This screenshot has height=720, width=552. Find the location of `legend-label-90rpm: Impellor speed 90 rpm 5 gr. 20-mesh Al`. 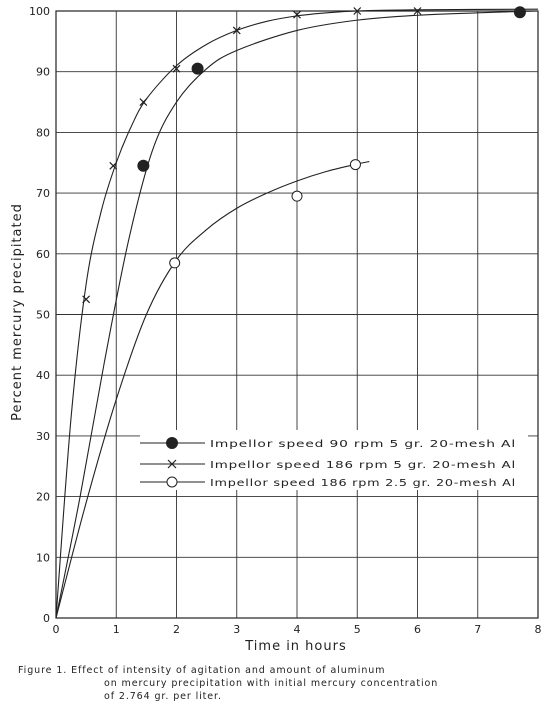

legend-label-90rpm: Impellor speed 90 rpm 5 gr. 20-mesh Al is located at coordinates (363, 444).